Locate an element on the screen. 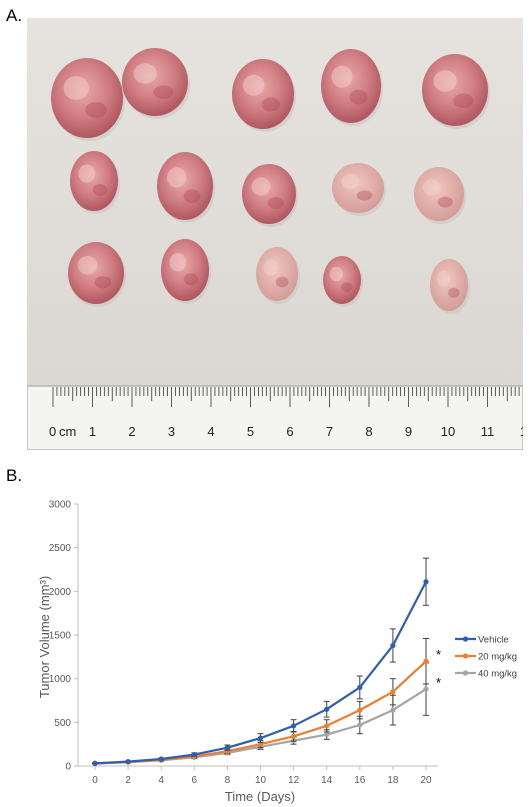  x-tick-label: 4 is located at coordinates (161, 780).